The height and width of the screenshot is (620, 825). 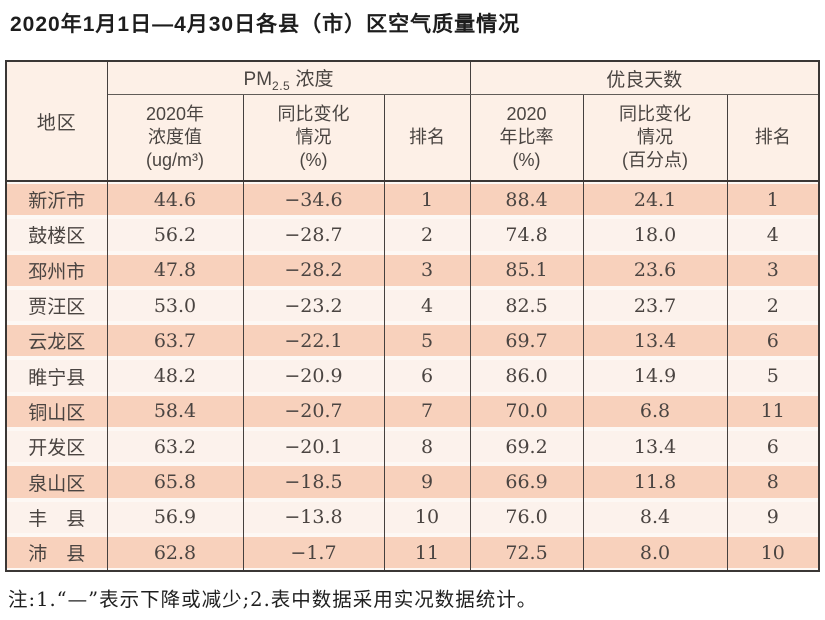 I want to click on days-ratio-cell: 69.7, so click(x=526, y=341).